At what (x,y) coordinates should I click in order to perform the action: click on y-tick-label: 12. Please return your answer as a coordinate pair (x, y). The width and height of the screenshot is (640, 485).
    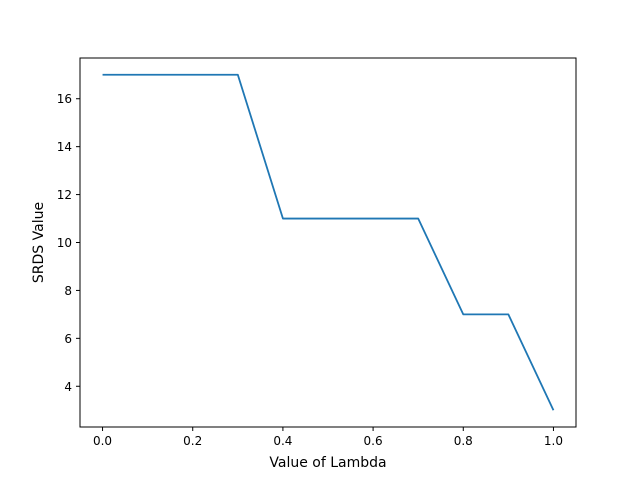
    Looking at the image, I should click on (64, 195).